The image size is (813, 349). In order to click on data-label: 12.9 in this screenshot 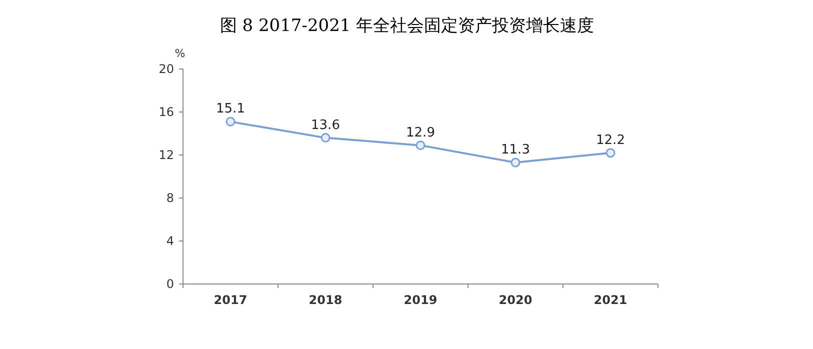, I will do `click(420, 132)`.